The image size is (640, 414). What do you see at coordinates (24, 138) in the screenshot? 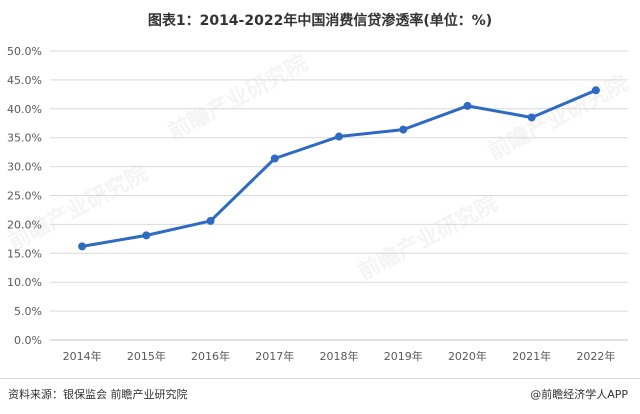
I see `y-tick-label: 35.0%` at bounding box center [24, 138].